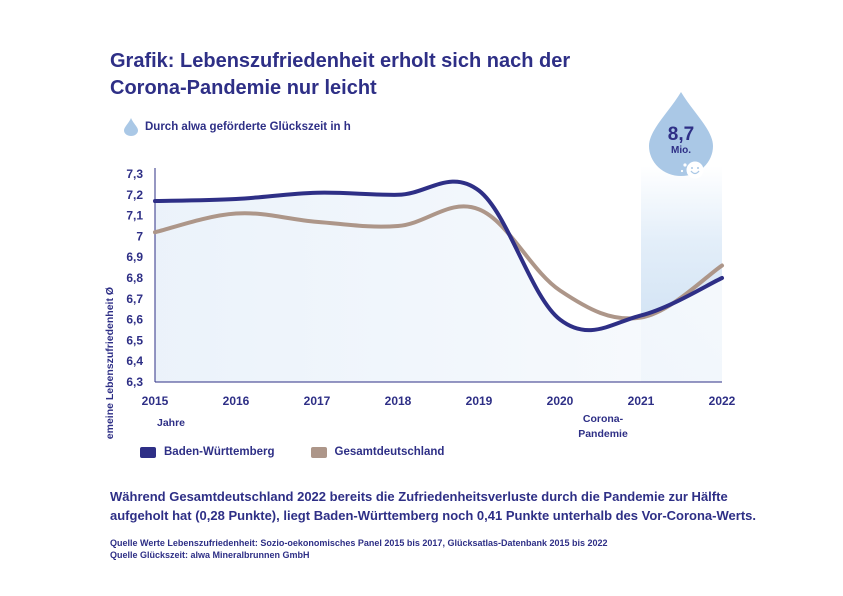 The height and width of the screenshot is (596, 843). What do you see at coordinates (318, 452) in the screenshot?
I see `legend-swatch-de` at bounding box center [318, 452].